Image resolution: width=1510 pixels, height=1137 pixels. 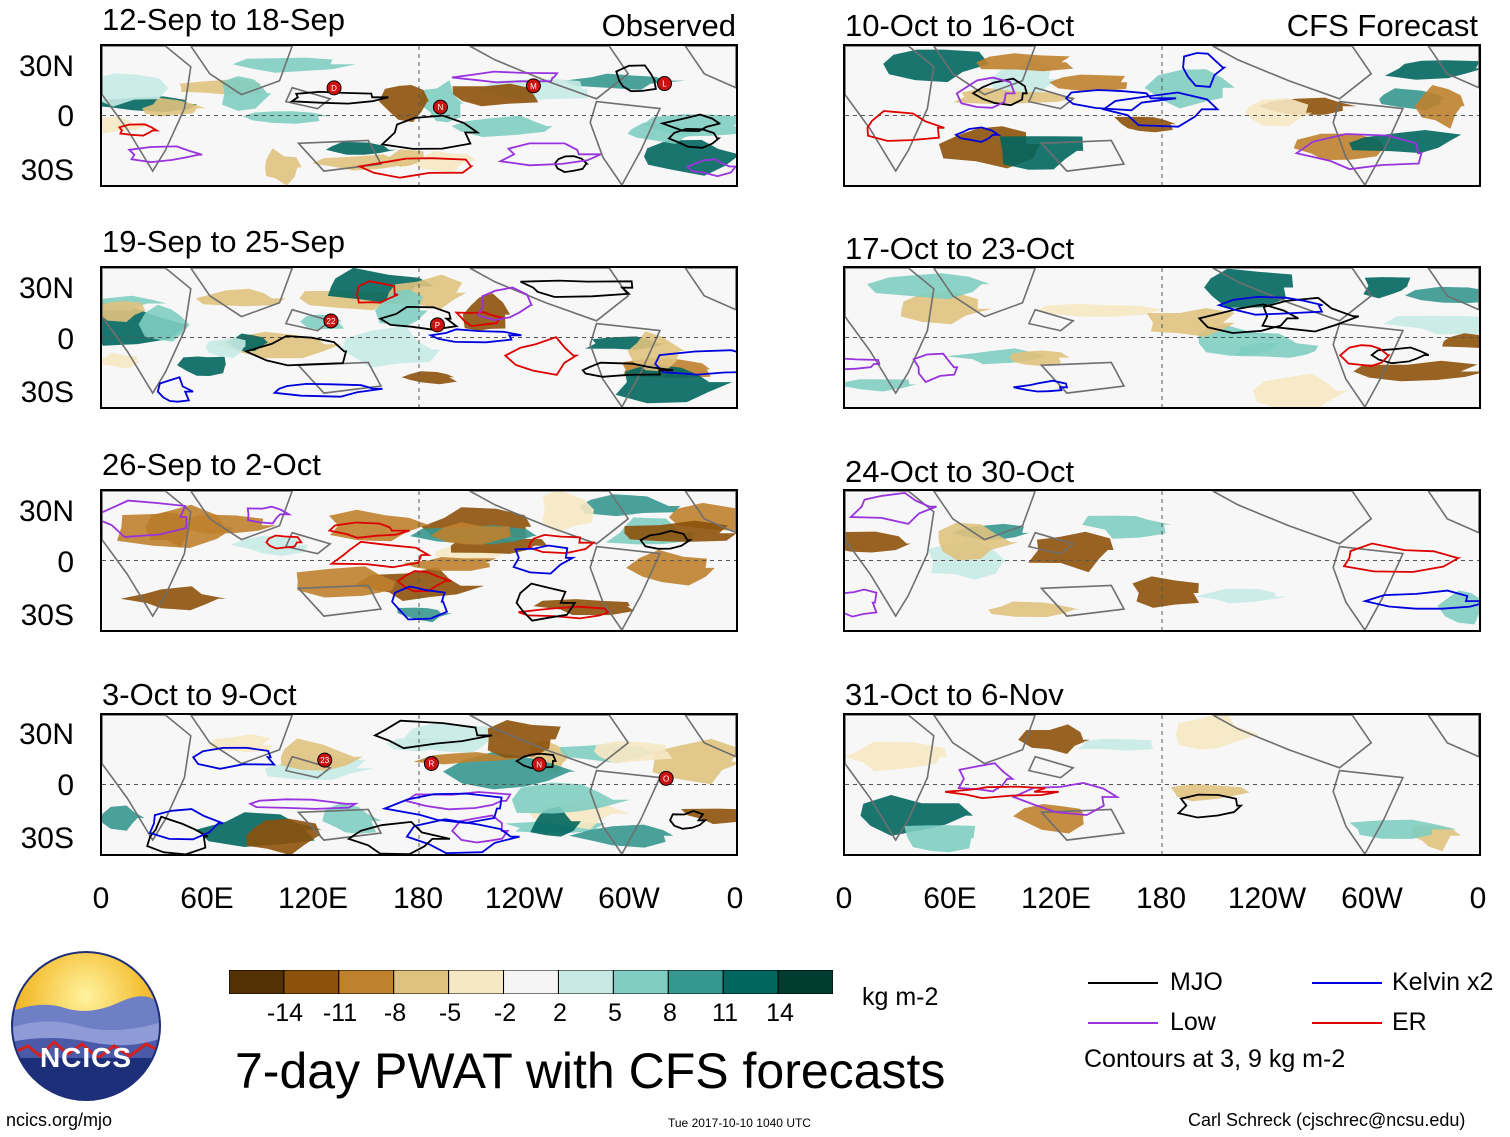 I want to click on legend-label-low: Low, so click(x=1193, y=1022).